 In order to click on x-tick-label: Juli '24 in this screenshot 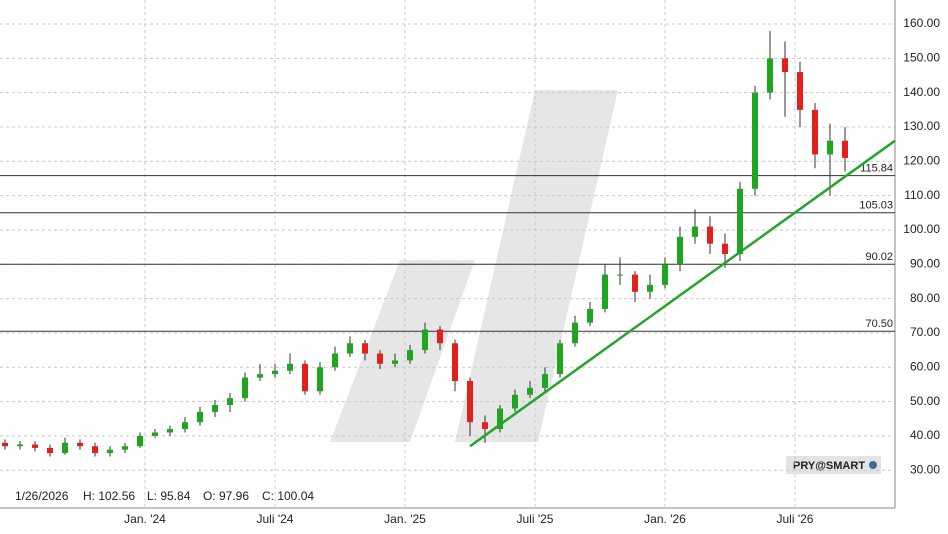, I will do `click(275, 519)`.